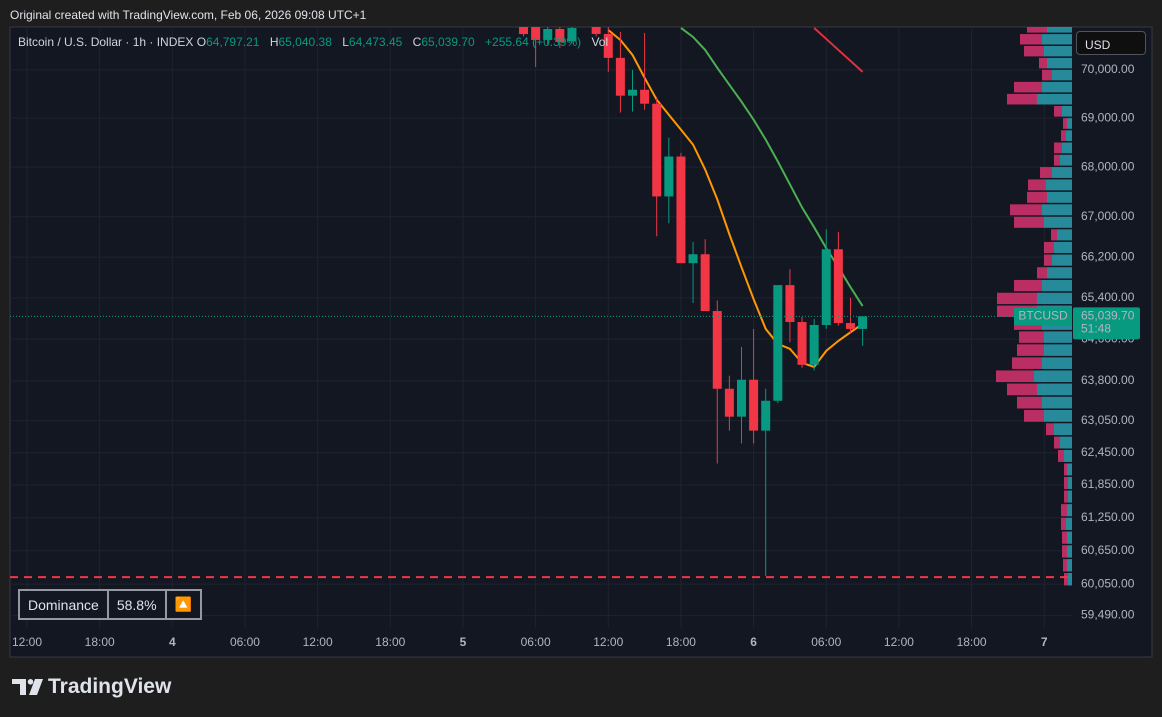 The width and height of the screenshot is (1162, 717). I want to click on symbol-tag, so click(1043, 316).